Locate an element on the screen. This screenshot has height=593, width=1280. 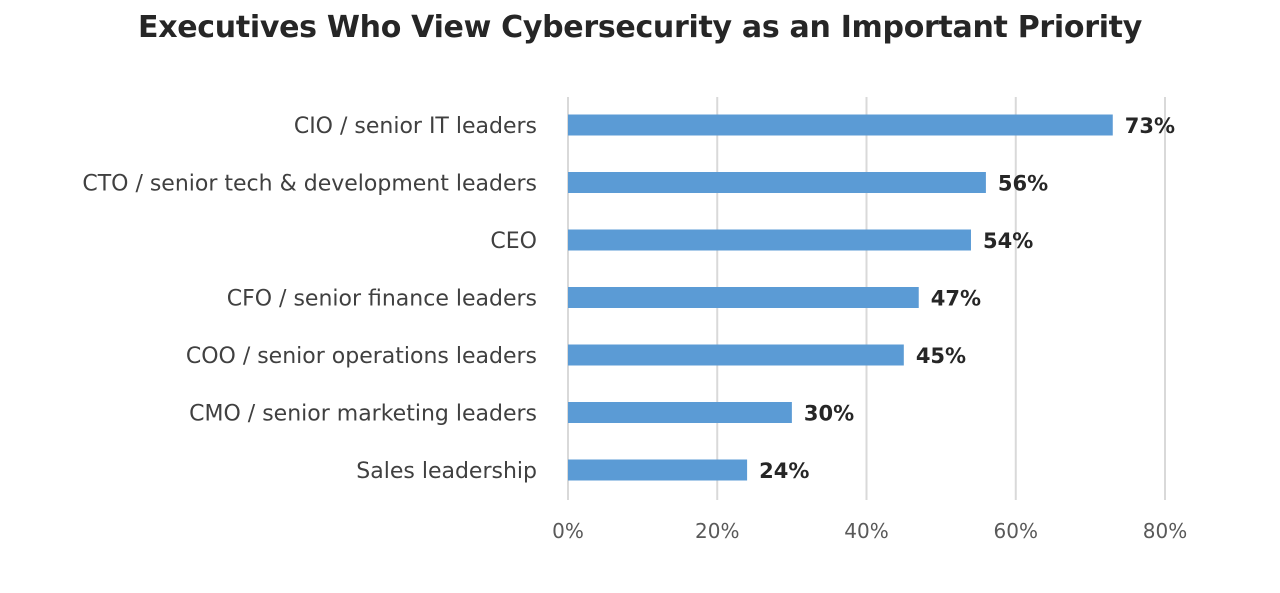
x-tick-label: 40% is located at coordinates (866, 531).